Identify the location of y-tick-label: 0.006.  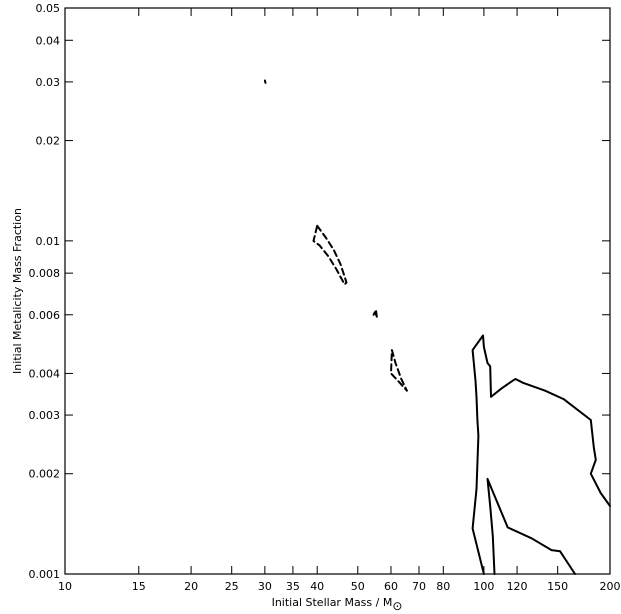
(45, 315).